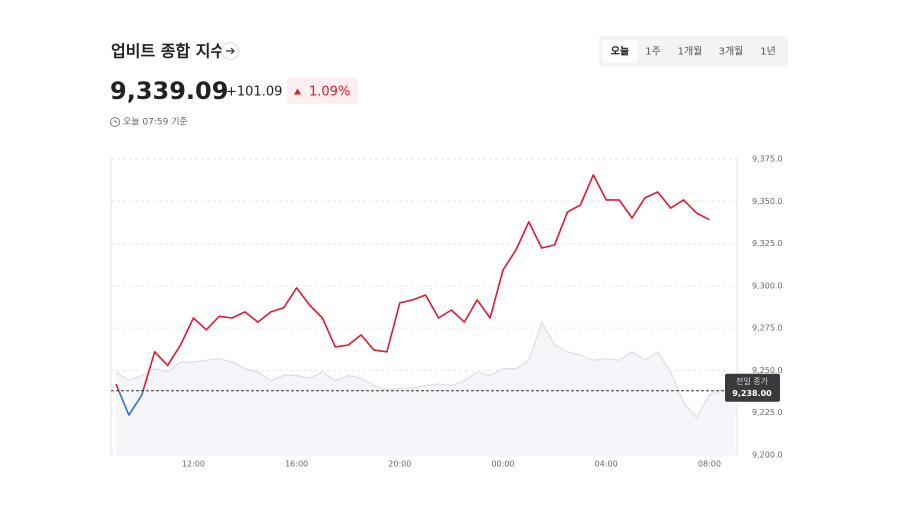 The height and width of the screenshot is (507, 900). What do you see at coordinates (767, 455) in the screenshot?
I see `y-tick-label: 9,200.0` at bounding box center [767, 455].